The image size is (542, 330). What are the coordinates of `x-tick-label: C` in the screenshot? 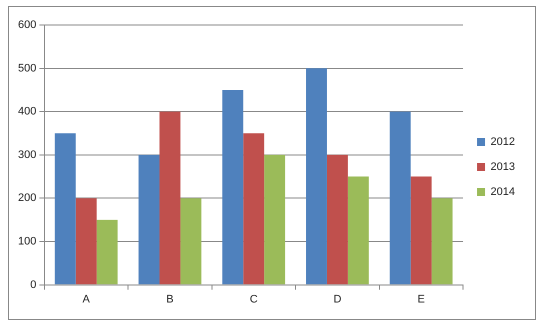 It's located at (254, 299).